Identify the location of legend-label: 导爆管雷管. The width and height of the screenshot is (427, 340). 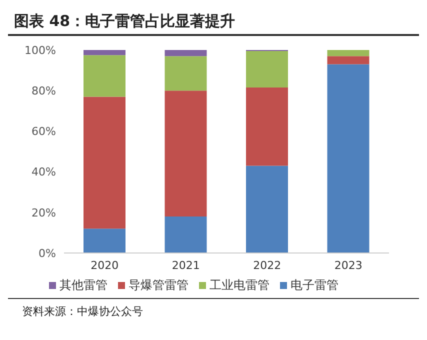
(158, 285).